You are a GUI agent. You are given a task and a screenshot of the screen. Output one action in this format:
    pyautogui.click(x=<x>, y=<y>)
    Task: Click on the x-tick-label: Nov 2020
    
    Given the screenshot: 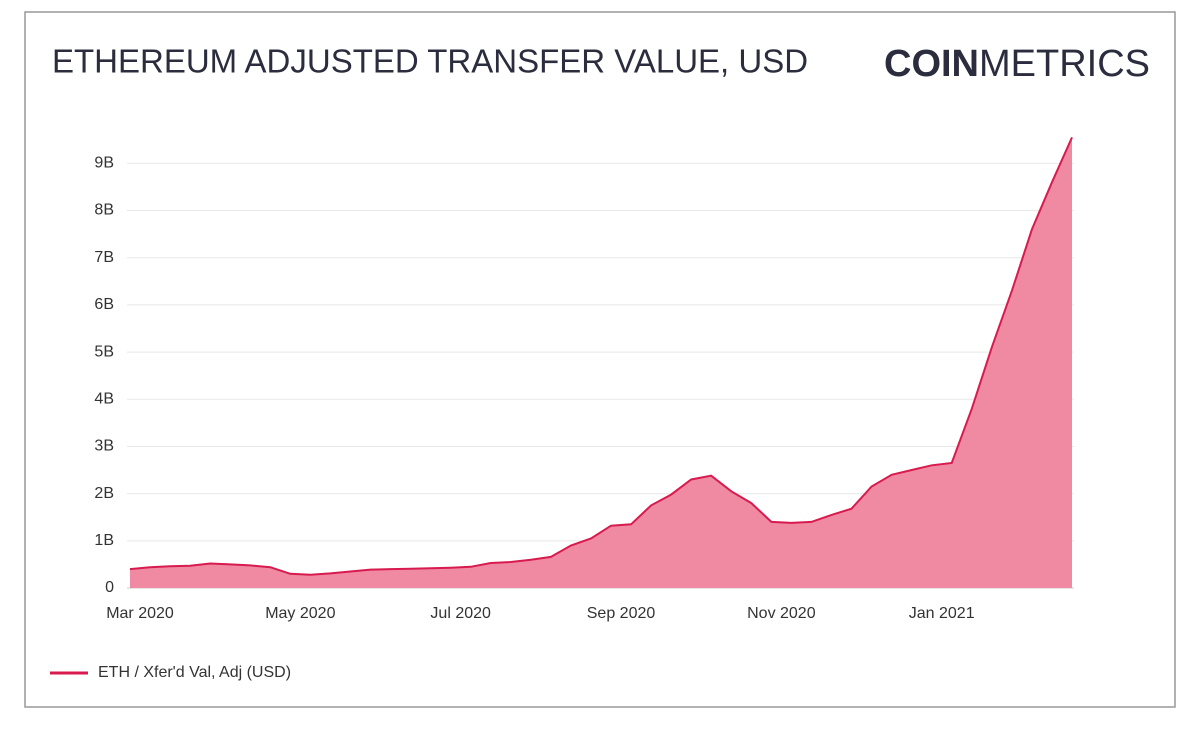 What is the action you would take?
    pyautogui.click(x=781, y=613)
    